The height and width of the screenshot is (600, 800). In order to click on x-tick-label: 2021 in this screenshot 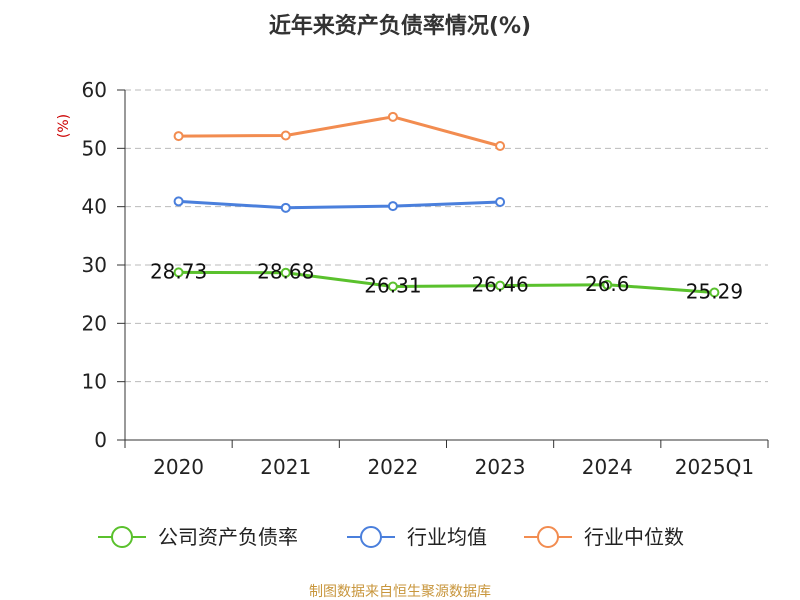, I will do `click(285, 467)`.